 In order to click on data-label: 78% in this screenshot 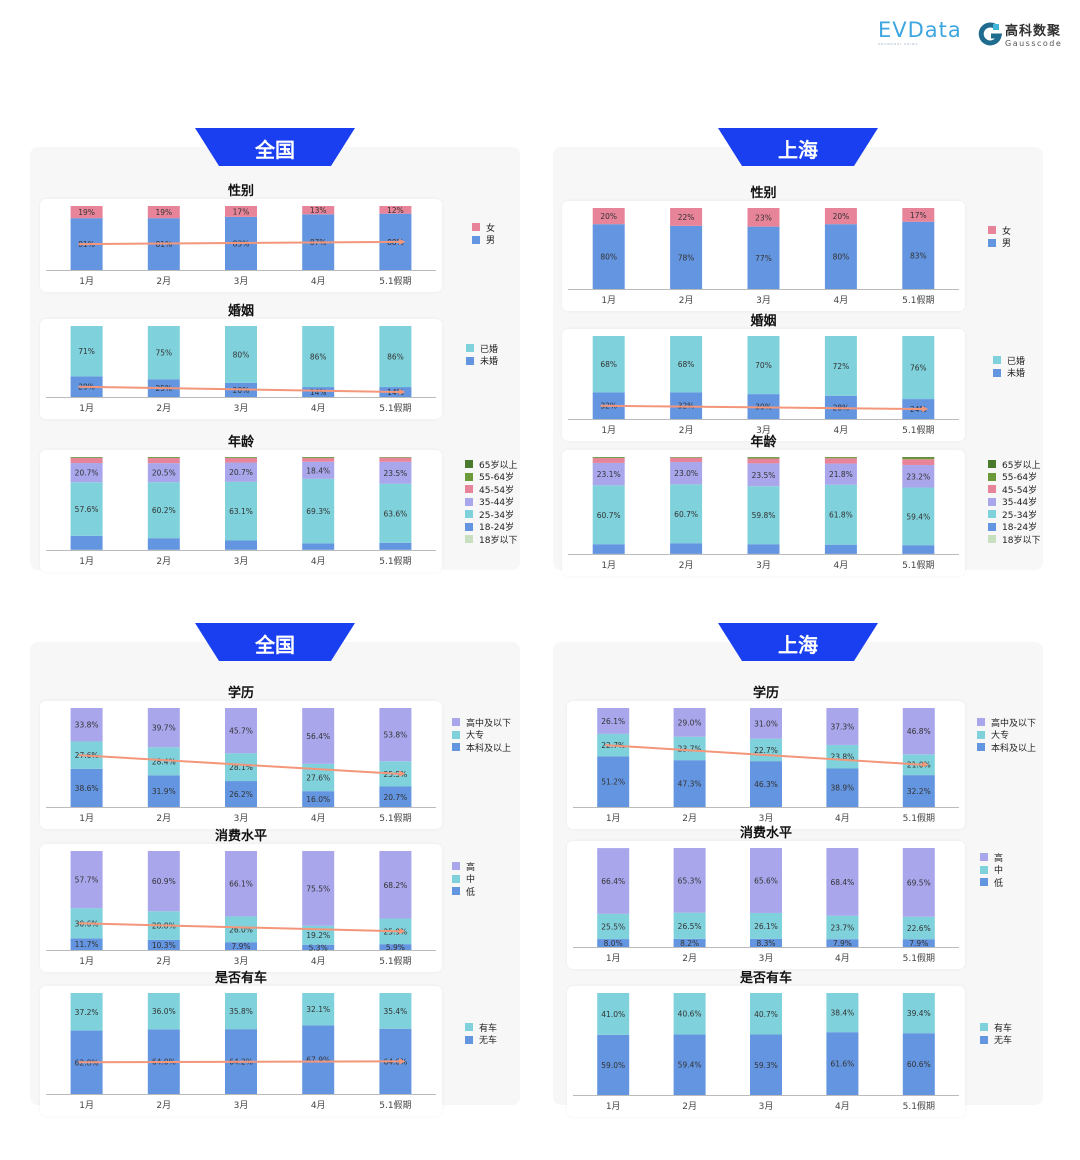, I will do `click(686, 257)`.